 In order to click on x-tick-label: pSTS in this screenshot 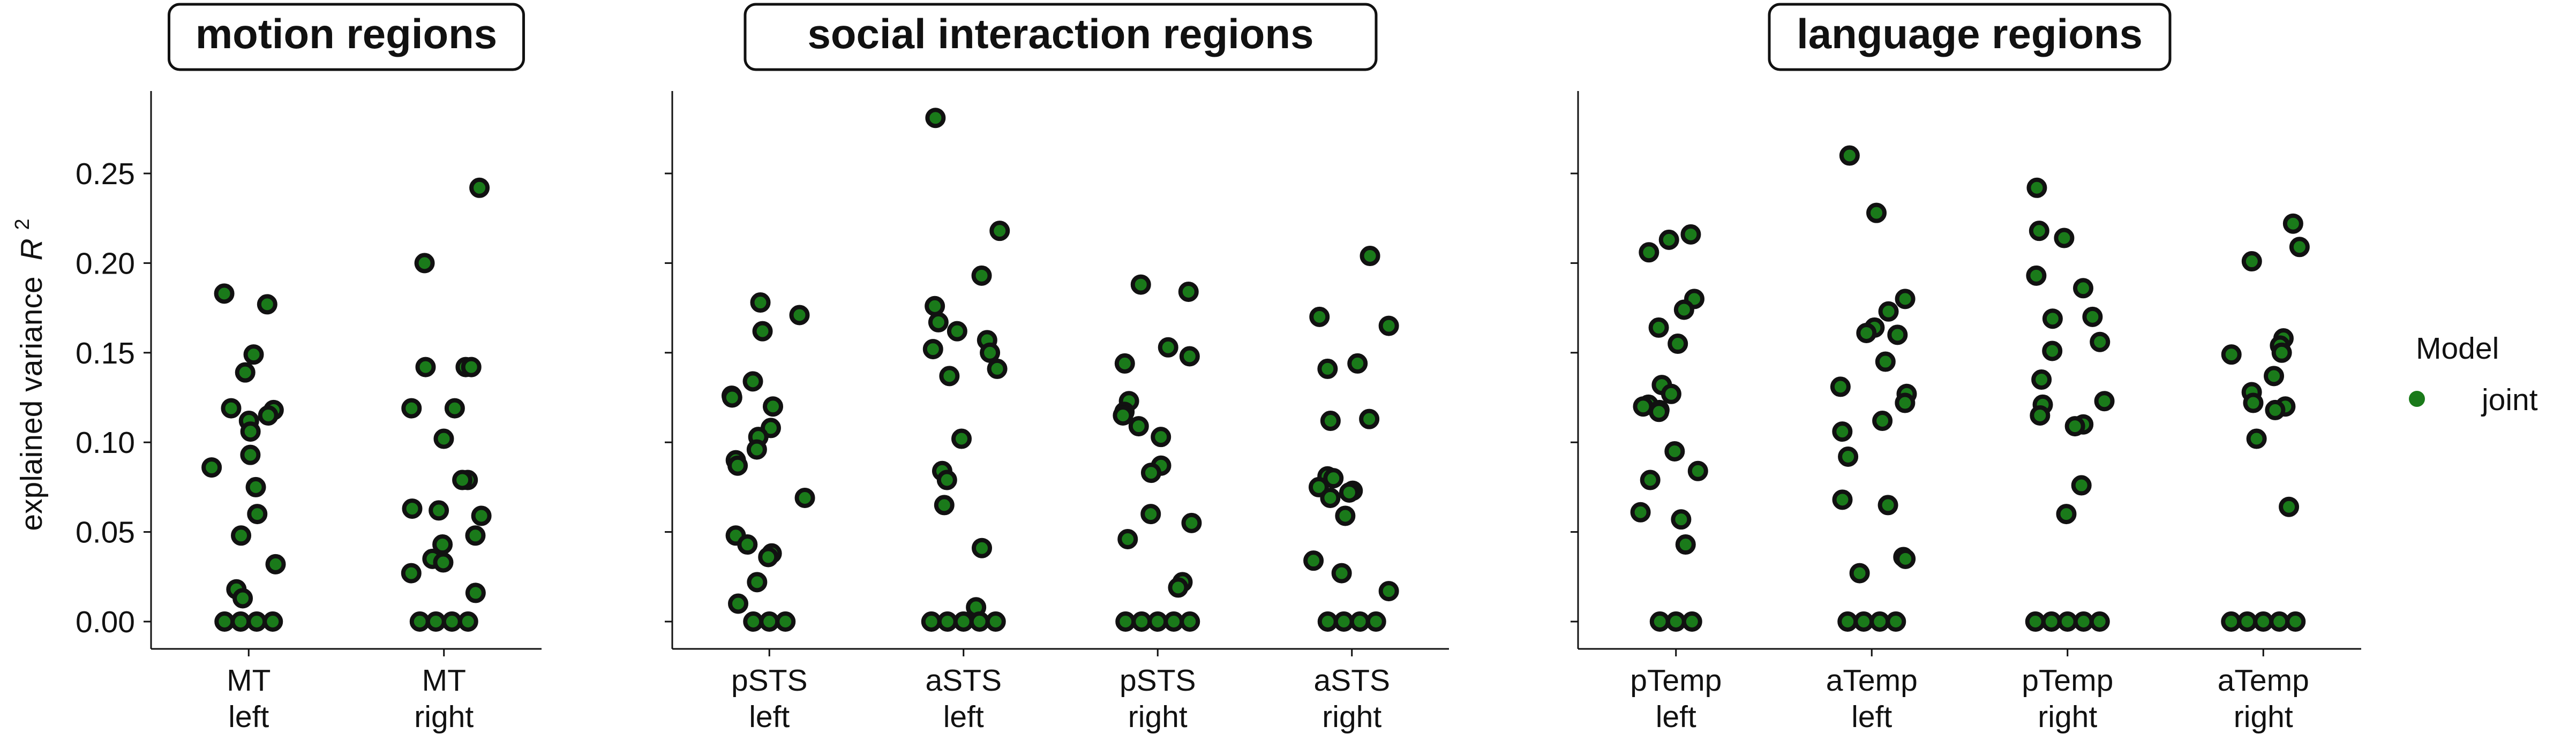, I will do `click(1158, 680)`.